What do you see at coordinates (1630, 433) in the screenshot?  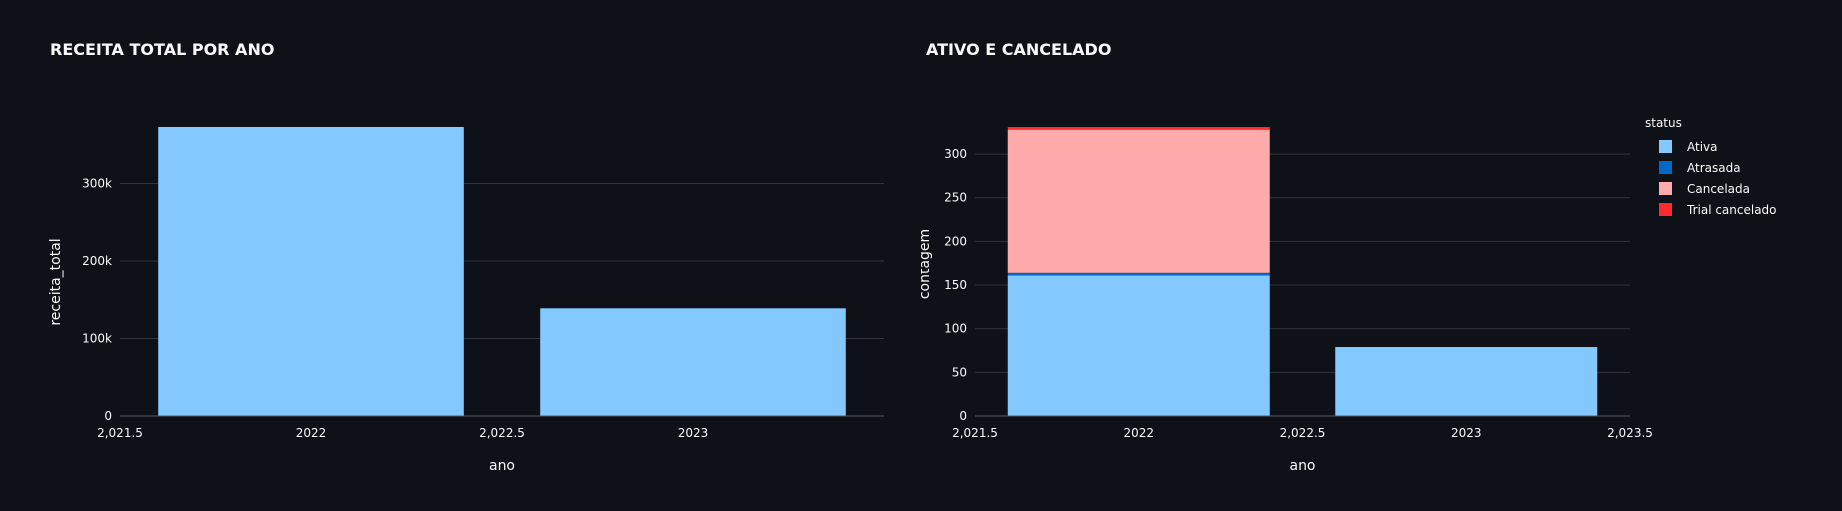 I see `x-tick-label: 2,023.5` at bounding box center [1630, 433].